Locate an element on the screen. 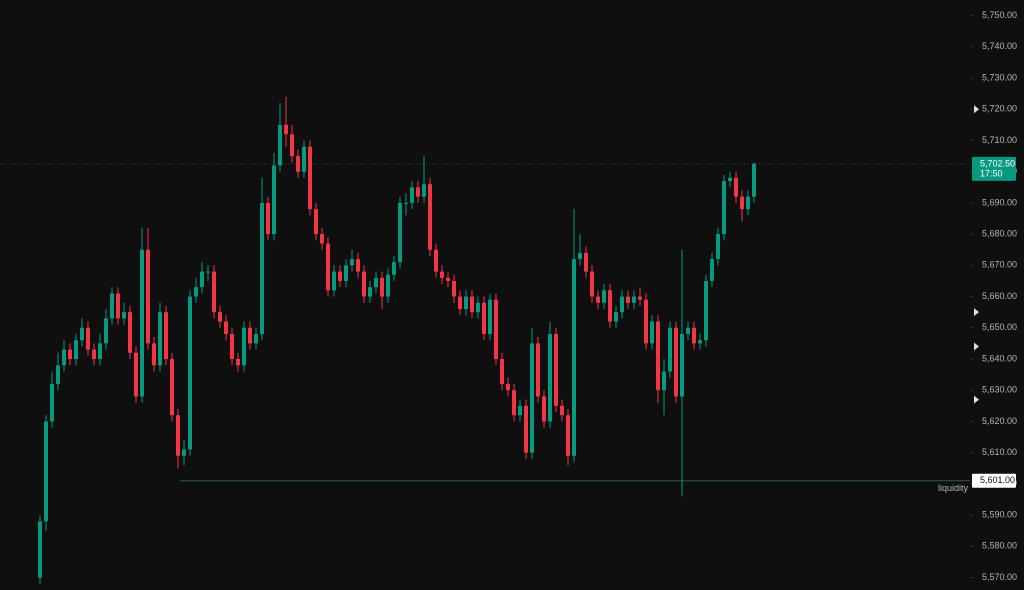 The width and height of the screenshot is (1024, 590). current-price-label: 5,702.50 is located at coordinates (997, 163).